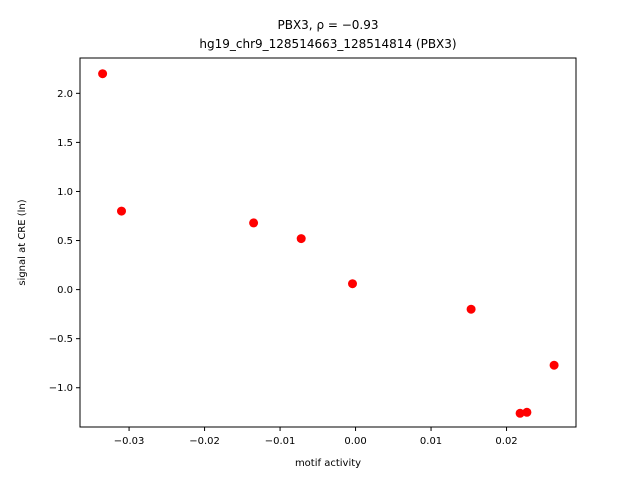 The width and height of the screenshot is (640, 480). What do you see at coordinates (327, 25) in the screenshot?
I see `chart-title-line1: PBX3, ρ = −0.93` at bounding box center [327, 25].